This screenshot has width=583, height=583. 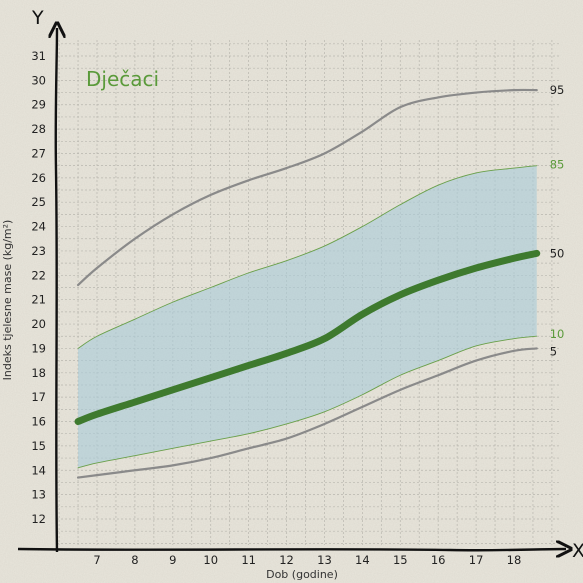 What do you see at coordinates (476, 560) in the screenshot?
I see `x-tick-label: 17` at bounding box center [476, 560].